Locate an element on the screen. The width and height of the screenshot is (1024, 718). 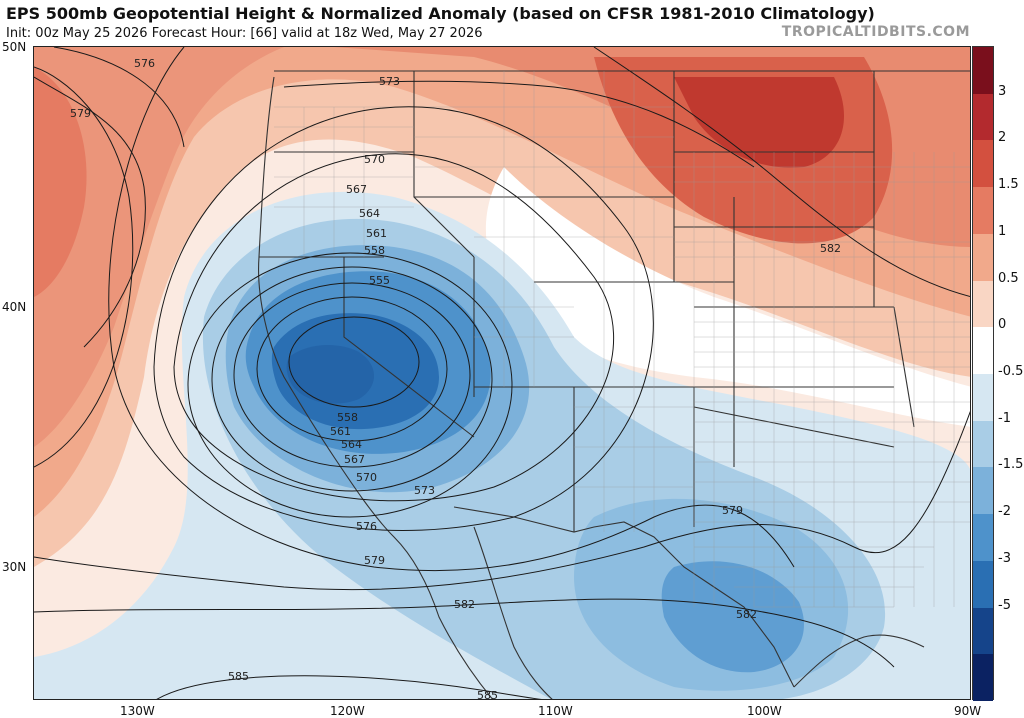
colorbar-label: 0.5 is located at coordinates (1008, 278).